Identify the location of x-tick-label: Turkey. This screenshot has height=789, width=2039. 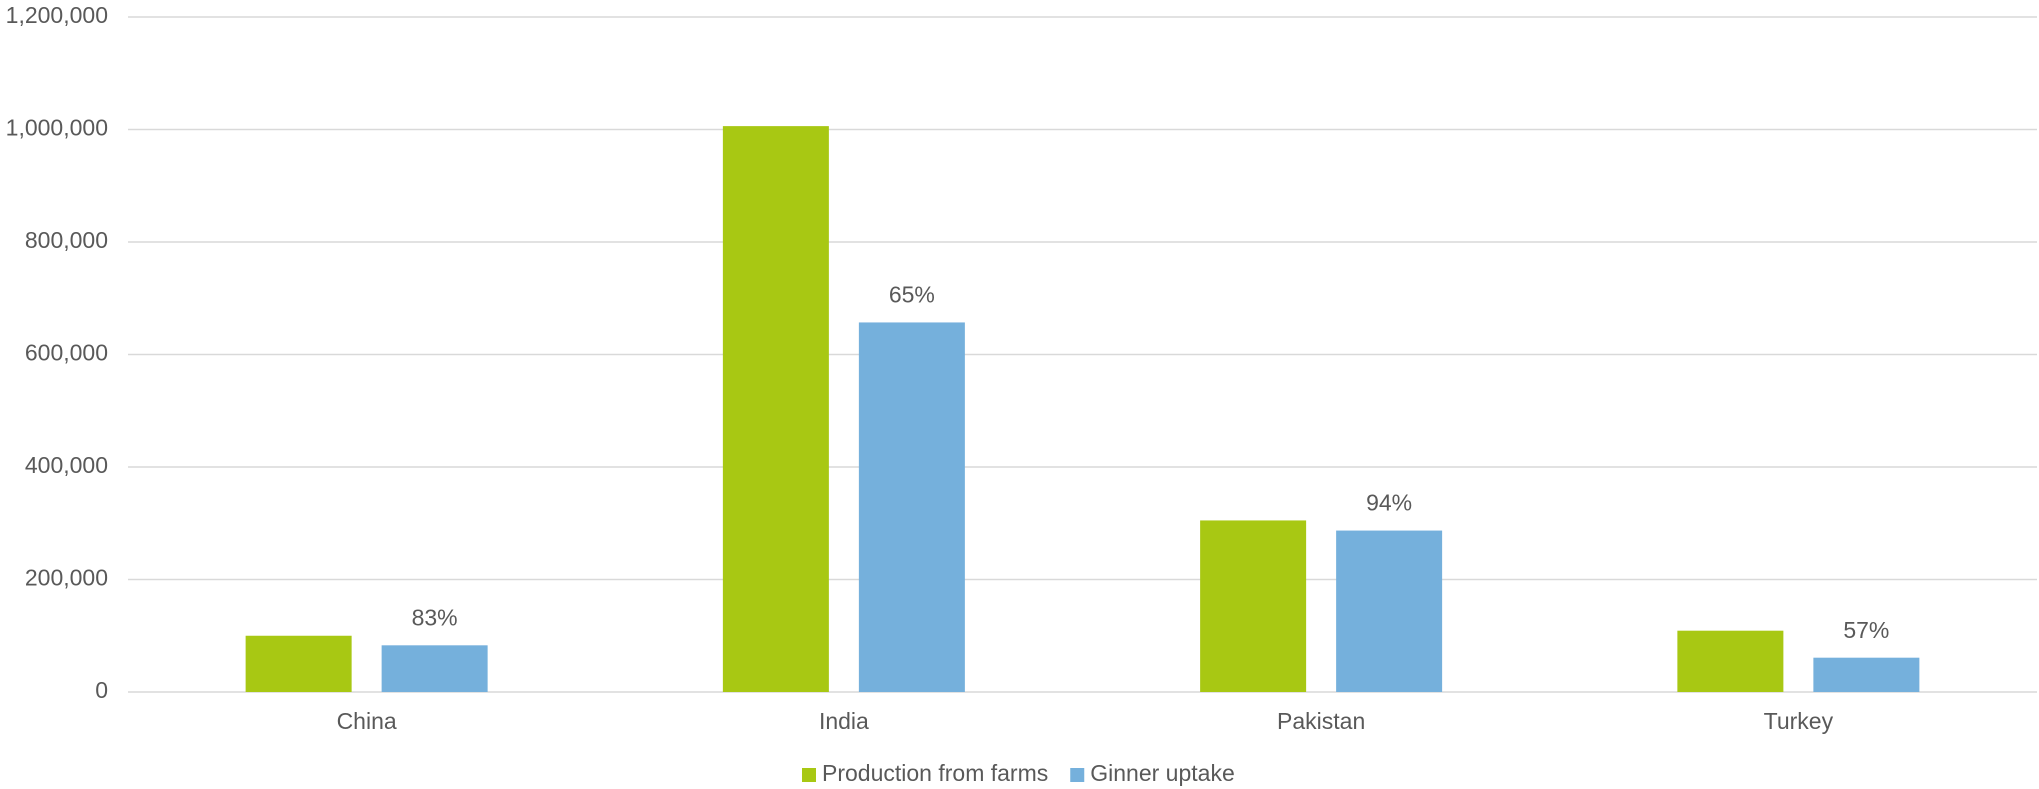
(1799, 721).